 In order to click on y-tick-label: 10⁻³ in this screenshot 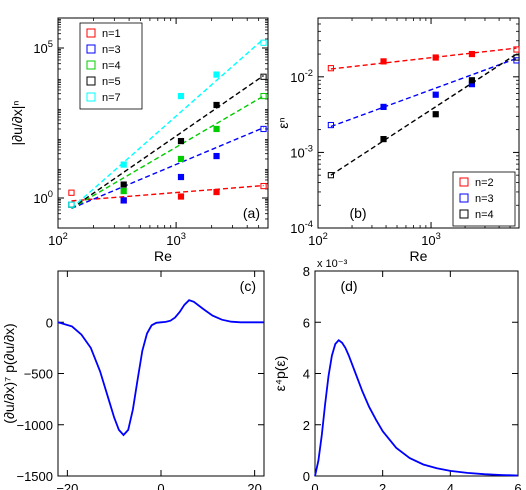, I will do `click(301, 152)`.